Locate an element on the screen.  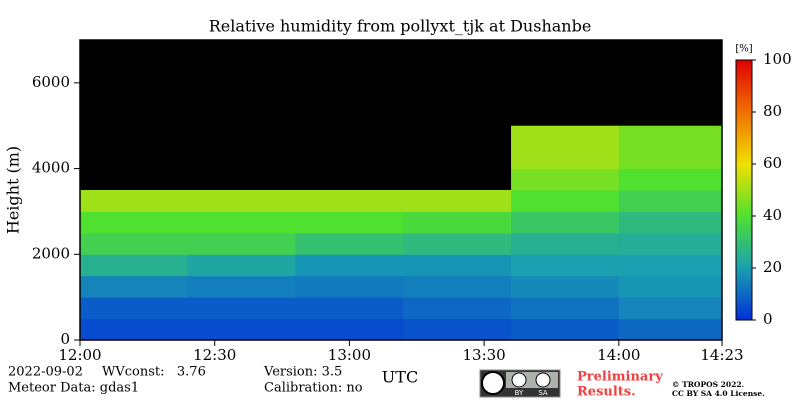
x-axis-label: UTC is located at coordinates (400, 377).